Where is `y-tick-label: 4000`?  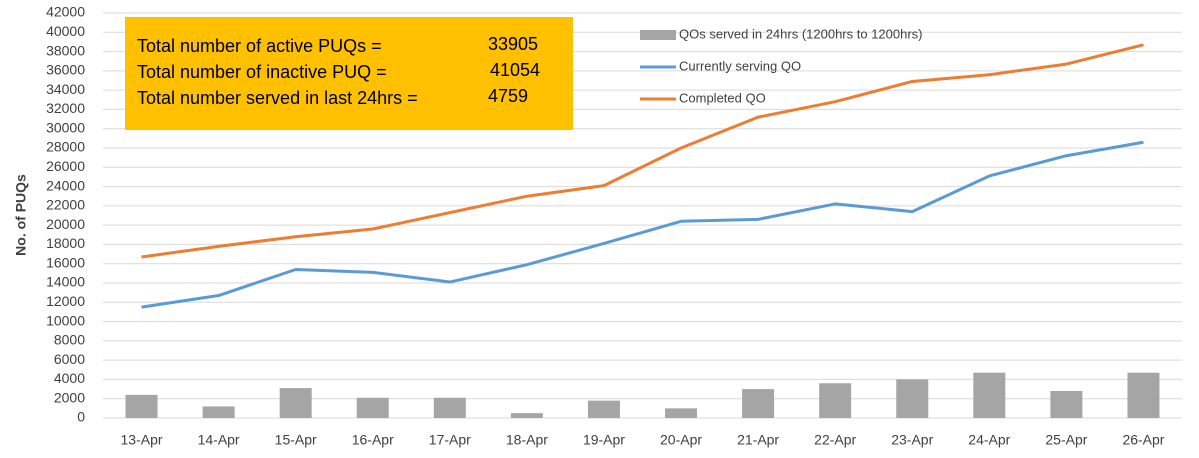 y-tick-label: 4000 is located at coordinates (69, 378).